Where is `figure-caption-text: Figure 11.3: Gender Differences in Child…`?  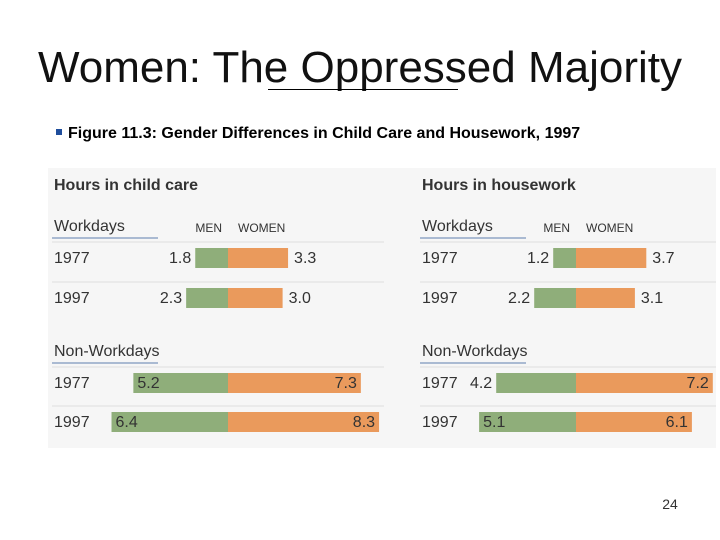 figure-caption-text: Figure 11.3: Gender Differences in Child… is located at coordinates (324, 133).